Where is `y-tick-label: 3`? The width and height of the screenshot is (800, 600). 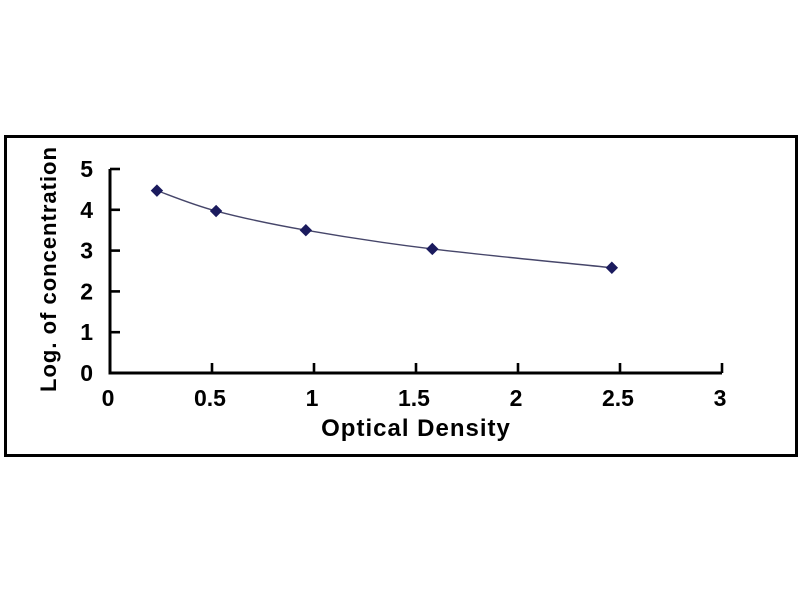 y-tick-label: 3 is located at coordinates (86, 251).